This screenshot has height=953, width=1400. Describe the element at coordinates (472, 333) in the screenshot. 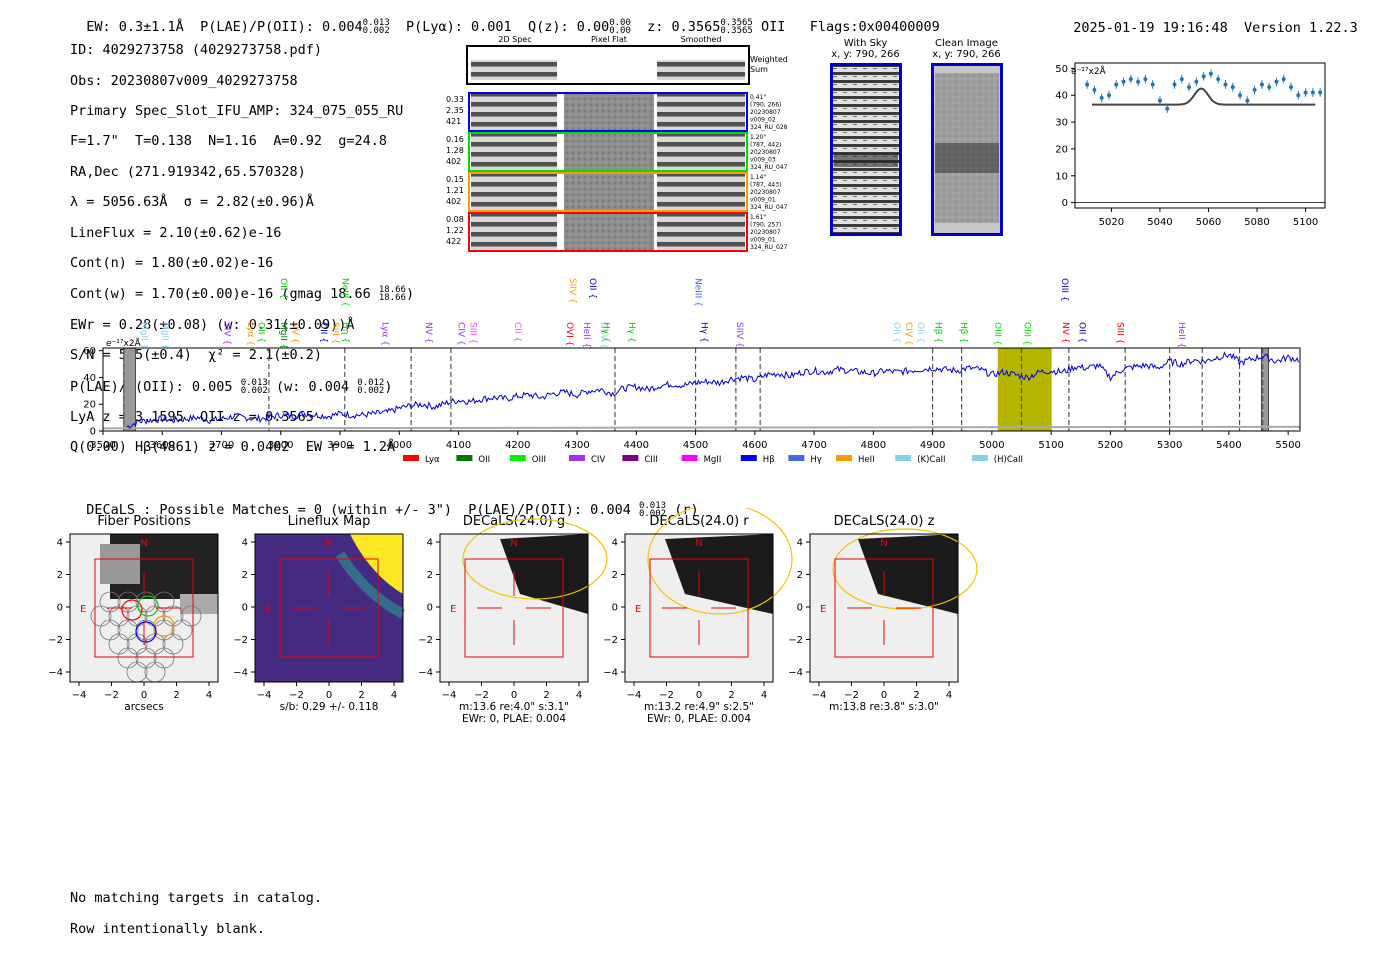

I see `line-marker-label: SIII {` at that location.